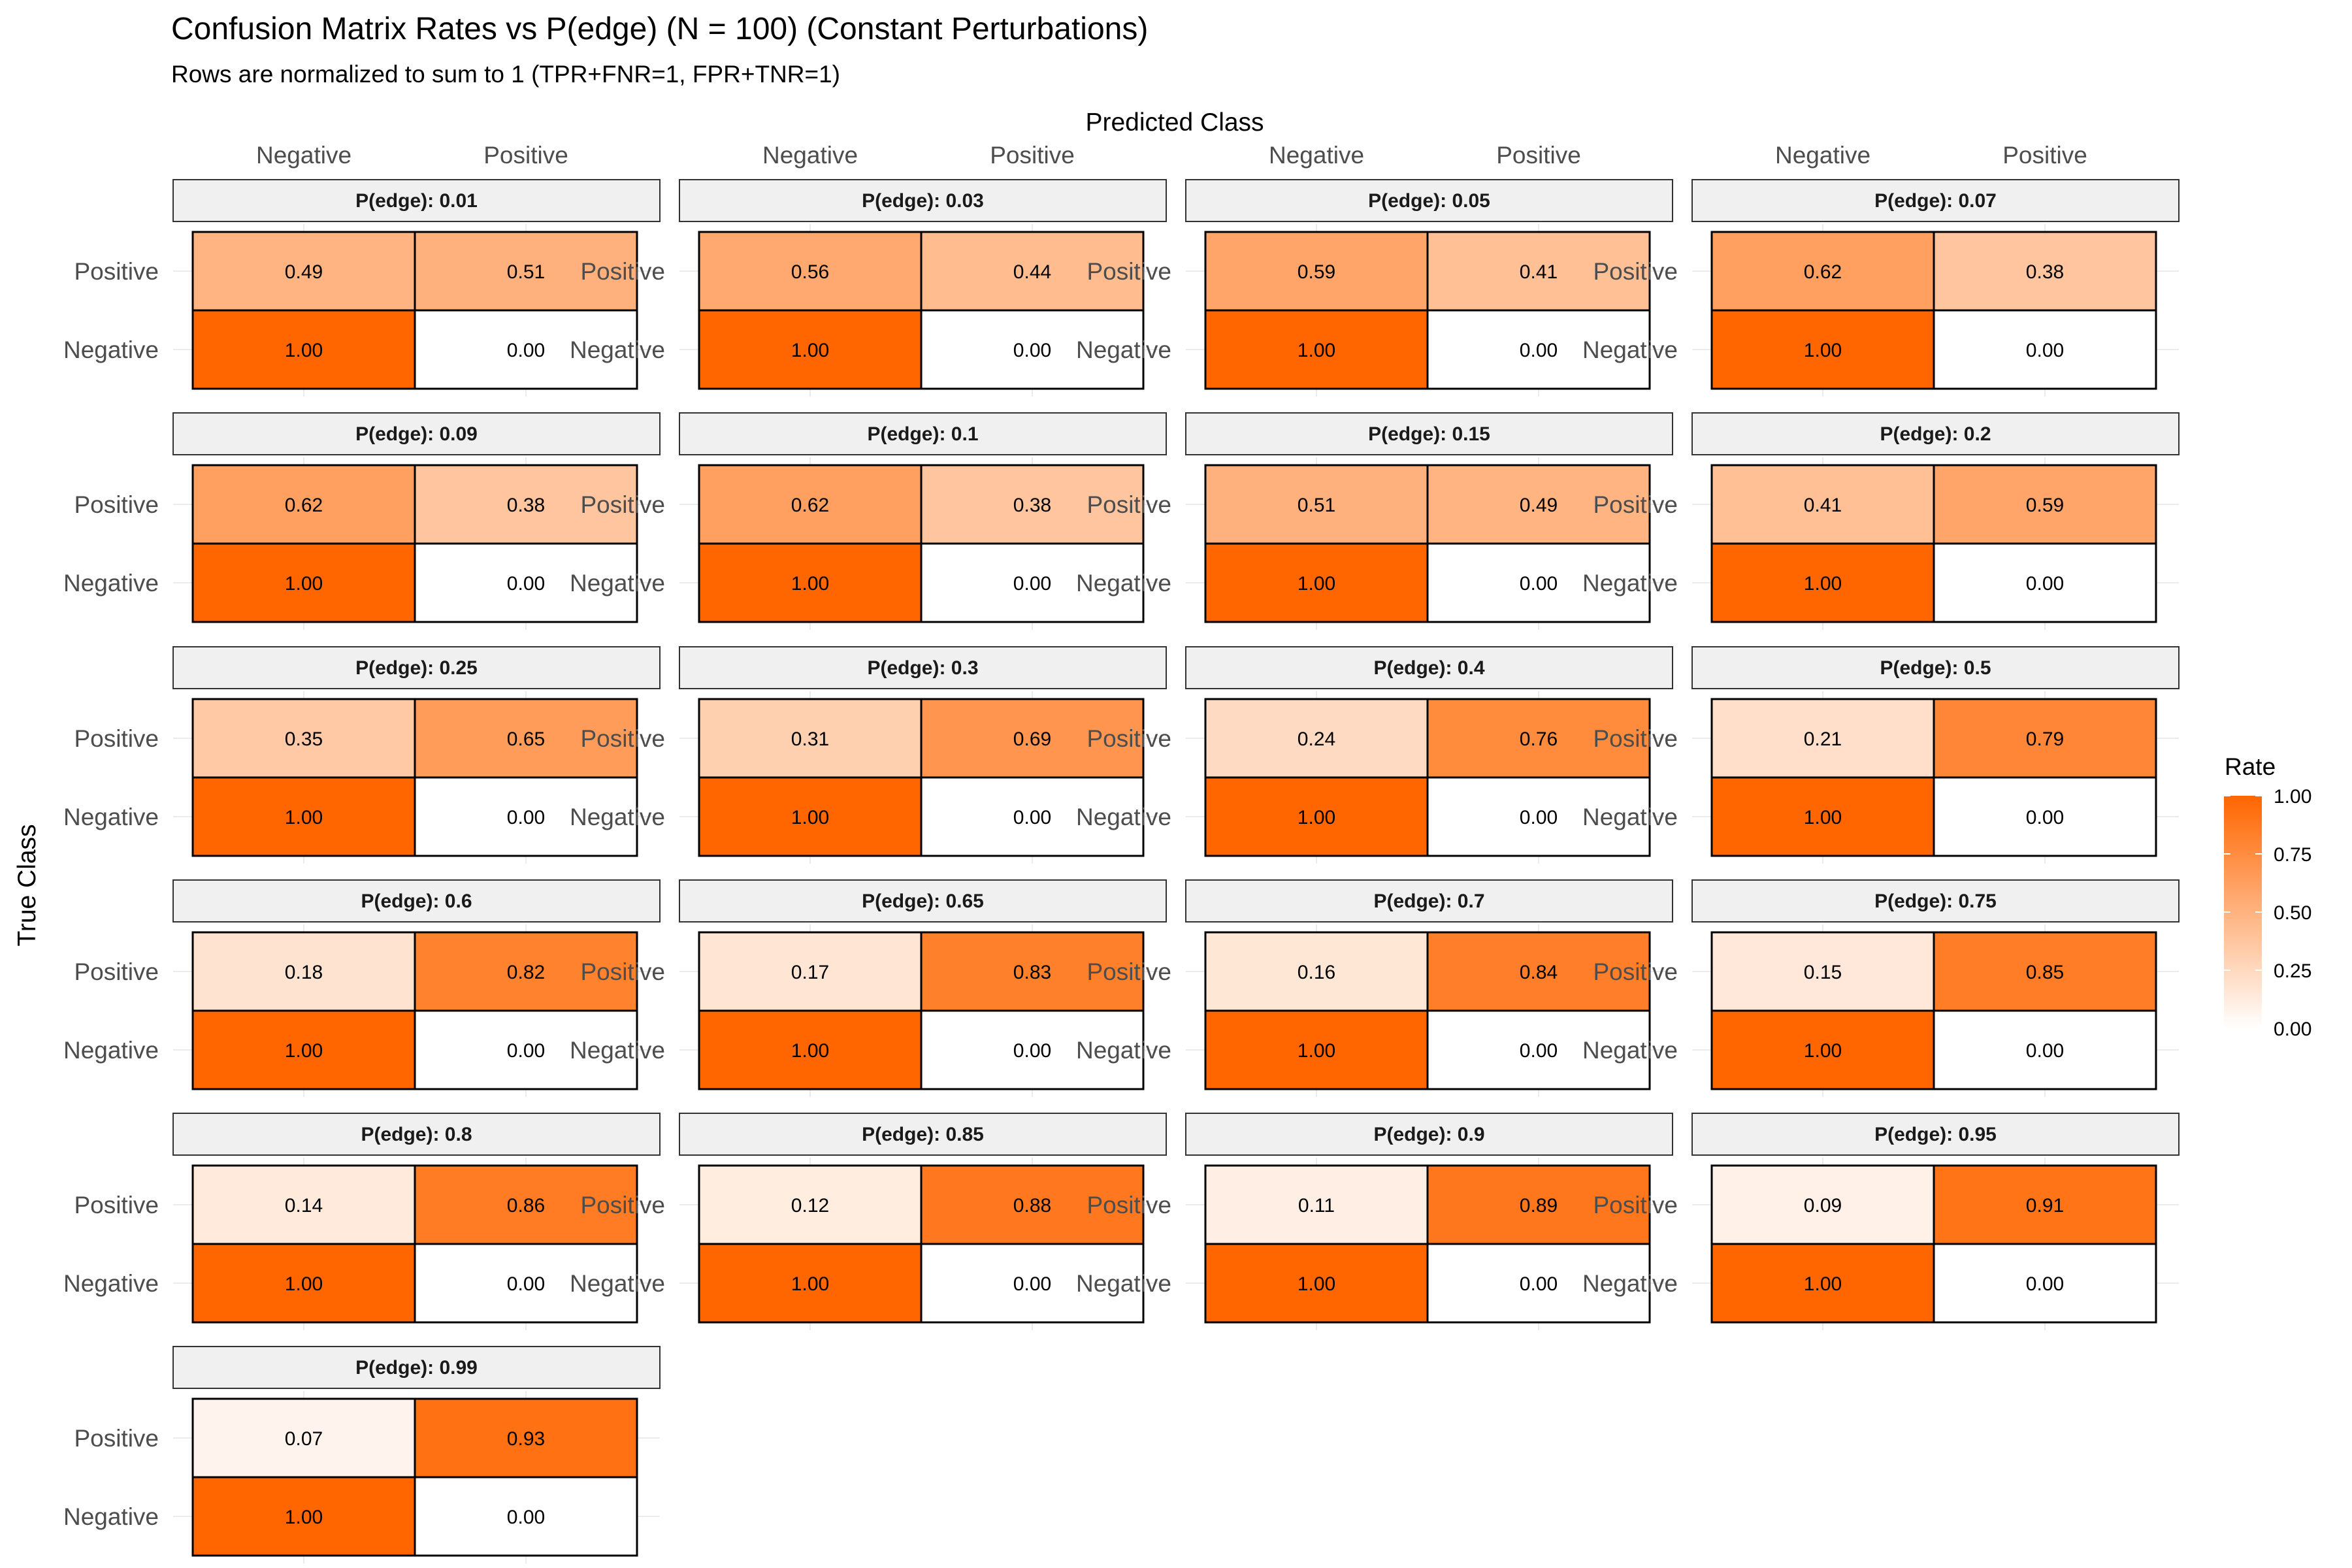  What do you see at coordinates (2292, 797) in the screenshot?
I see `legend-tick-label: 1.00` at bounding box center [2292, 797].